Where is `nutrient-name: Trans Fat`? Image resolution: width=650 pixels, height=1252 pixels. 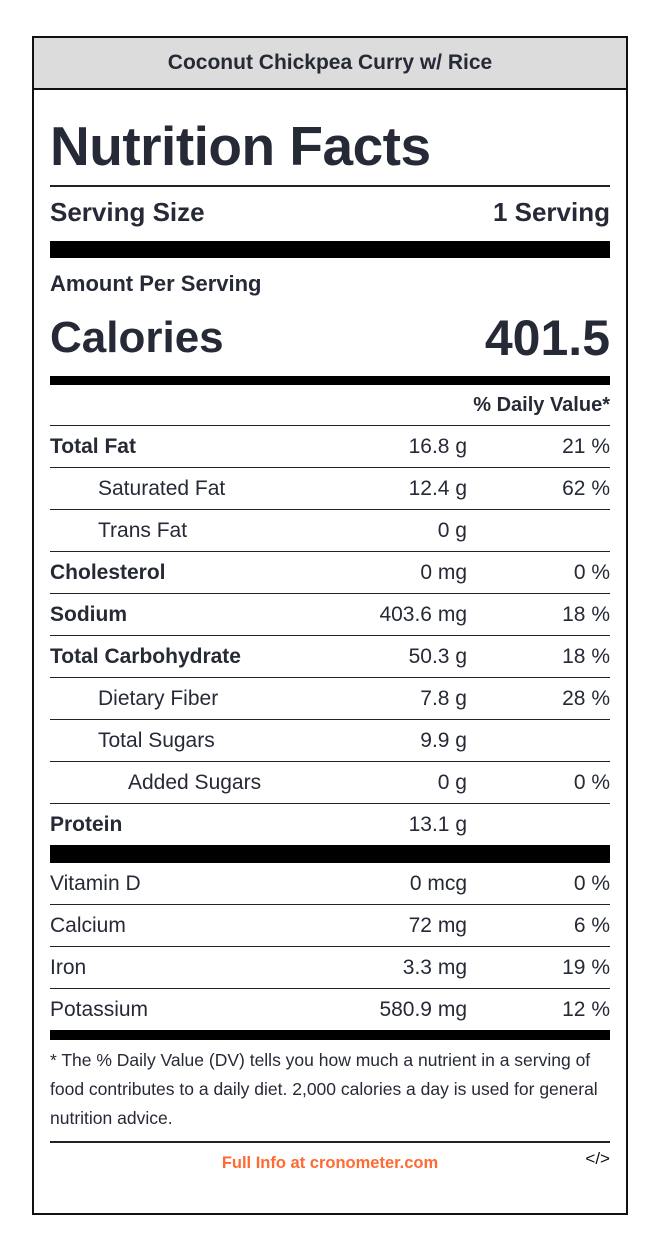
nutrient-name: Trans Fat is located at coordinates (143, 530).